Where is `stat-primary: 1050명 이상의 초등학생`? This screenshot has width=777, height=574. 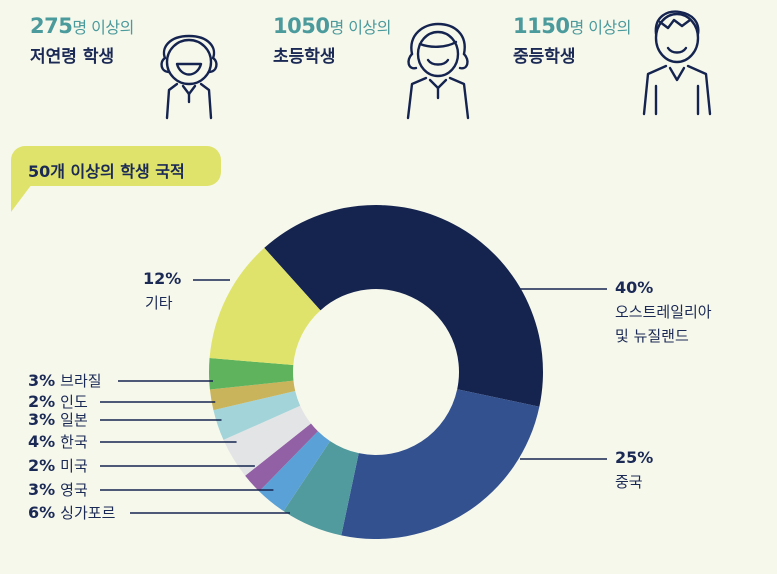
stat-primary: 1050명 이상의 초등학생 is located at coordinates (332, 40).